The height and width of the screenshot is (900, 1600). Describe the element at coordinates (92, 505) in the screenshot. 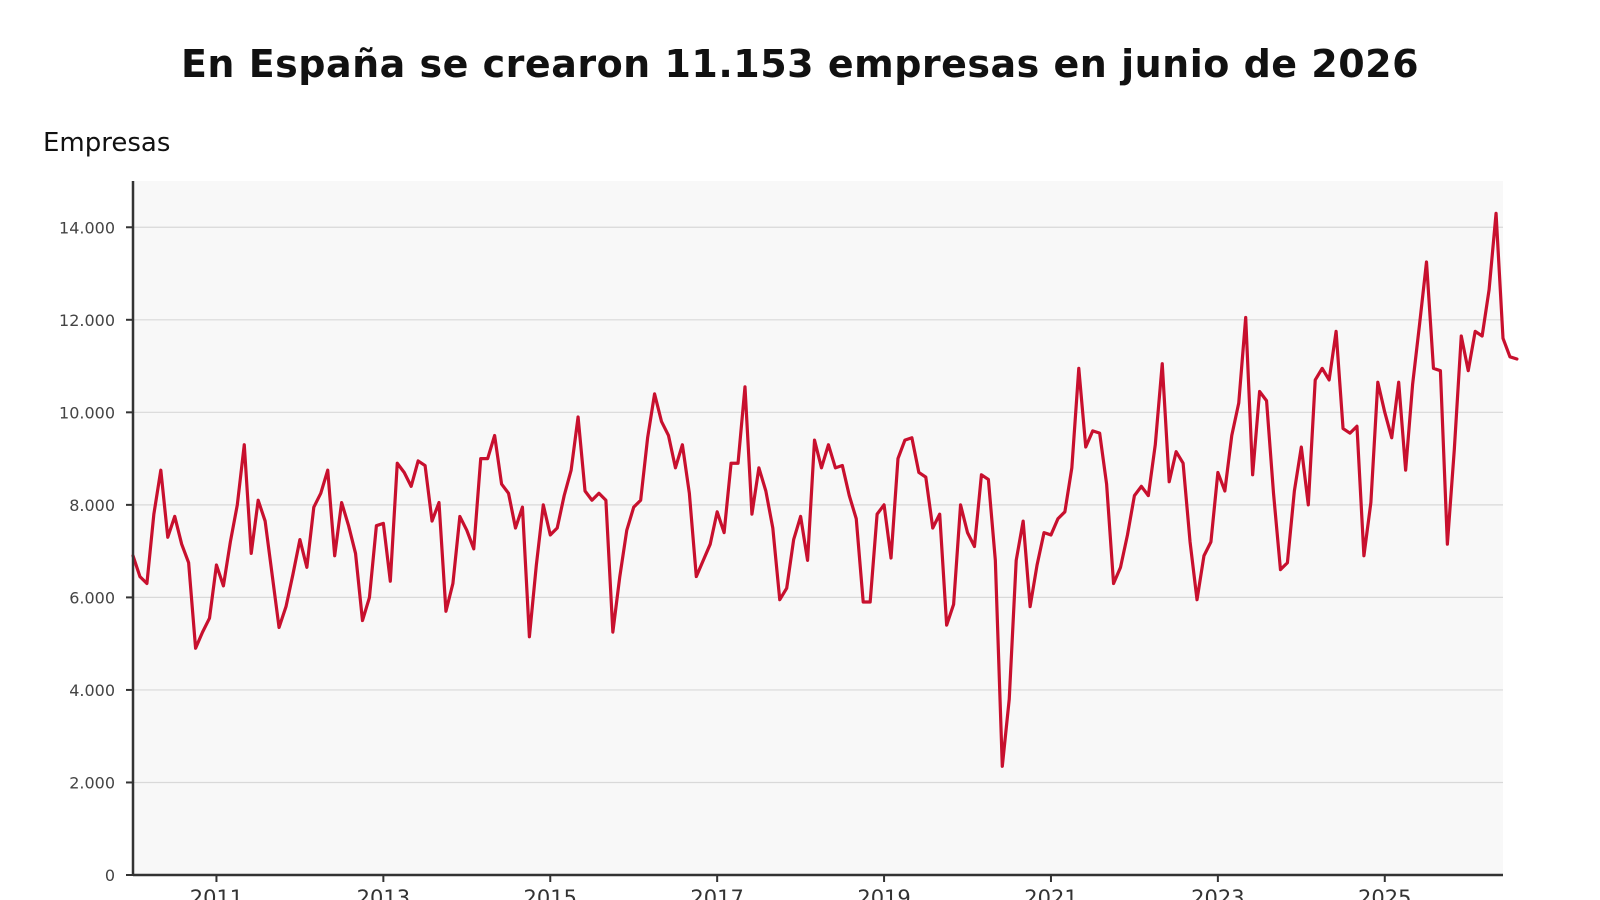

I see `y-tick-label: 8.000` at that location.